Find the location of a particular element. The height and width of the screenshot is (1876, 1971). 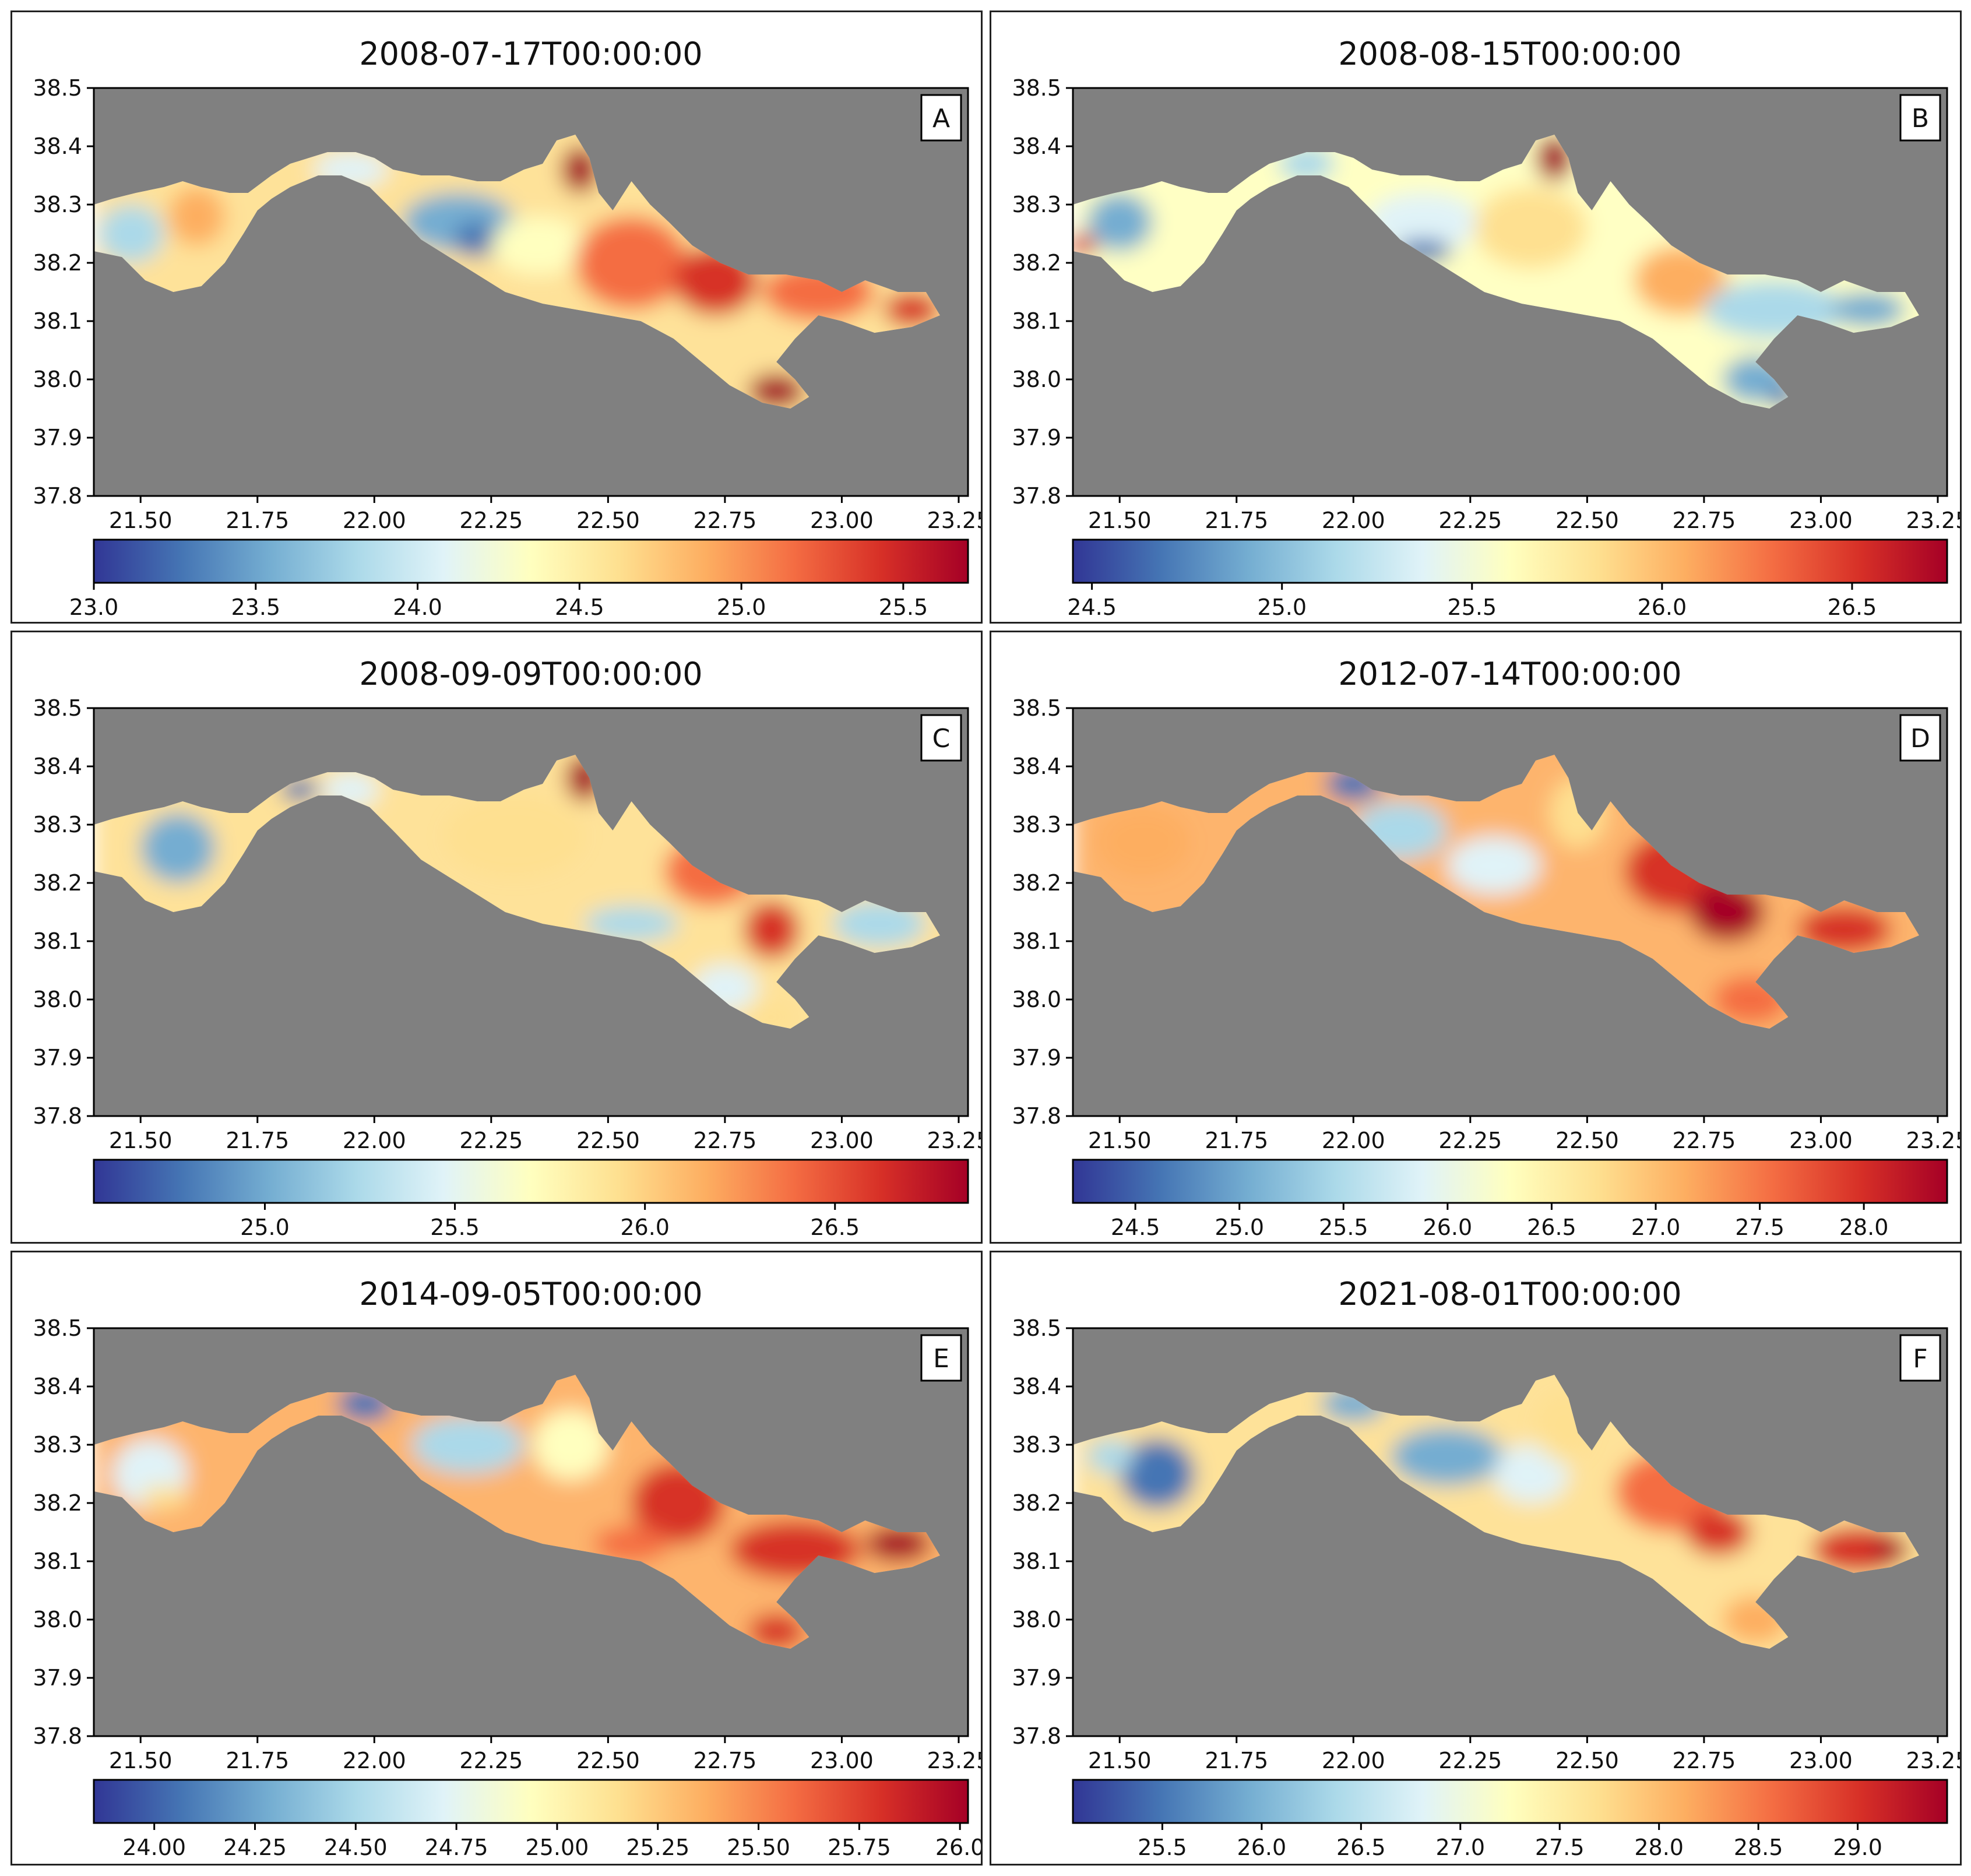

panel-title: 2012-07-14T00:00:00 is located at coordinates (1510, 674).